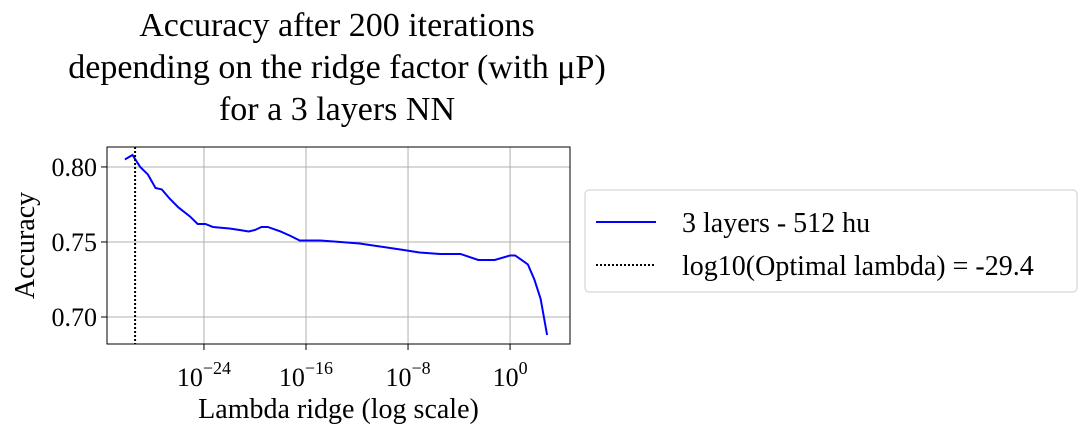 This screenshot has height=439, width=1087. What do you see at coordinates (25, 245) in the screenshot?
I see `y-axis-label: Accuracy` at bounding box center [25, 245].